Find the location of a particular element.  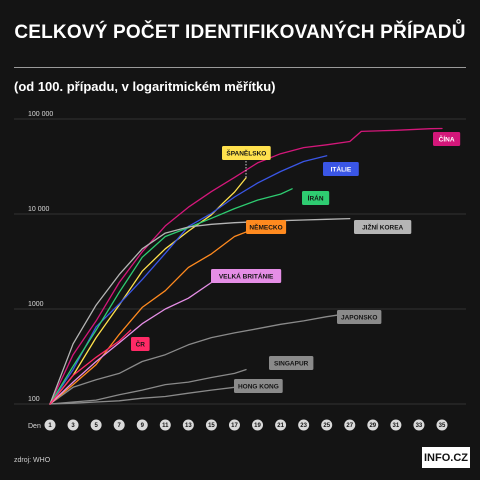

x-axis-label: Den is located at coordinates (34, 426).